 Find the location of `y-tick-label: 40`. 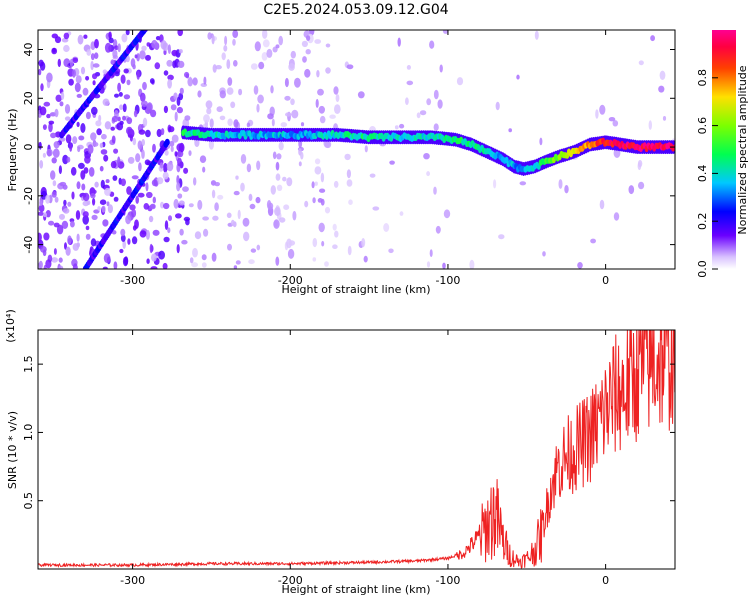

y-tick-label: 40 is located at coordinates (28, 50).